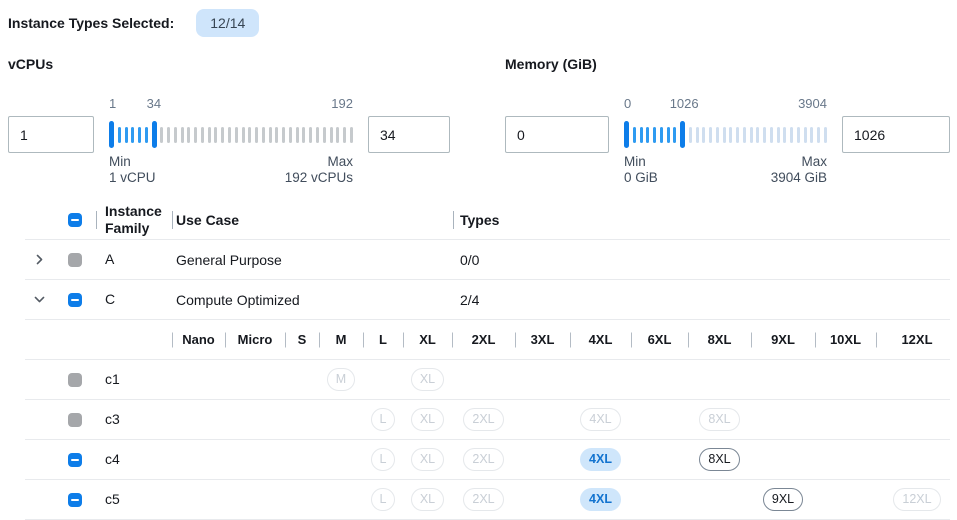 The height and width of the screenshot is (520, 957). Describe the element at coordinates (318, 177) in the screenshot. I see `vcpus-max-value: 192 vCPUs` at that location.